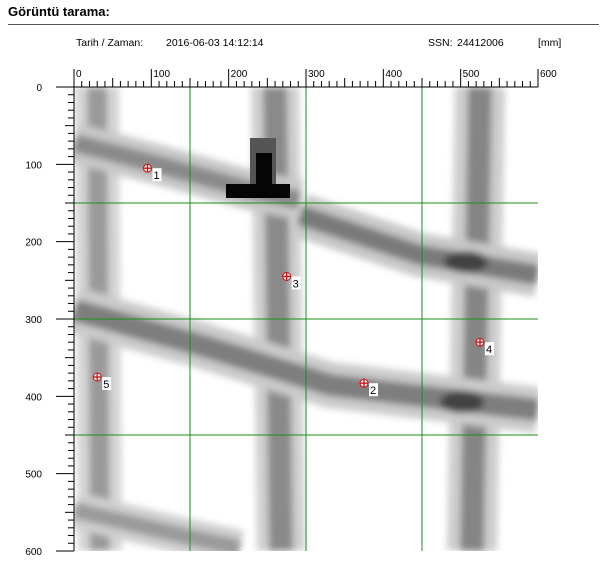 The width and height of the screenshot is (607, 571). Describe the element at coordinates (316, 74) in the screenshot. I see `x-tick-label: 300` at that location.